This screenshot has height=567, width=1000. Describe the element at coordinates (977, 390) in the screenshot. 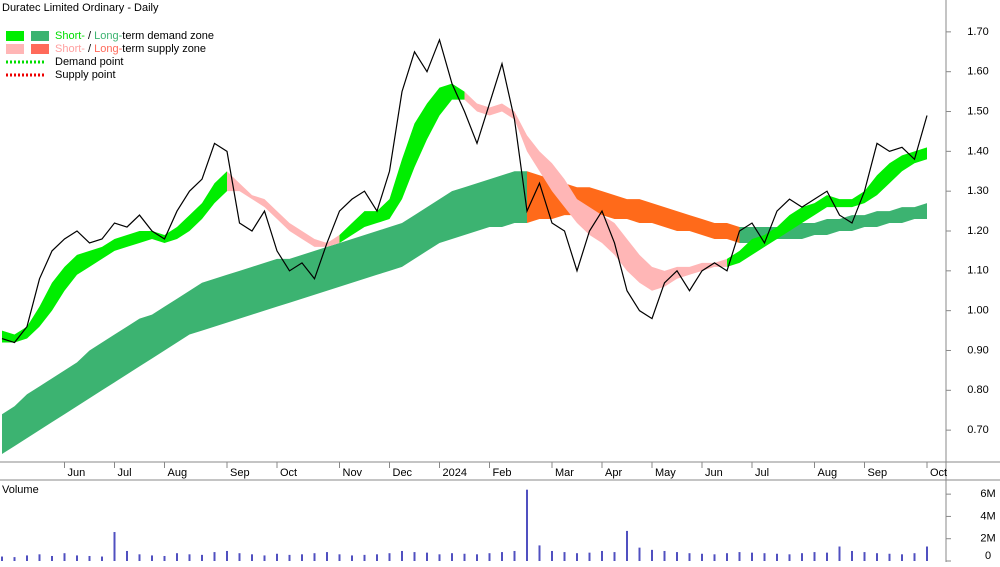

I see `y-tick-label: 0.80` at that location.